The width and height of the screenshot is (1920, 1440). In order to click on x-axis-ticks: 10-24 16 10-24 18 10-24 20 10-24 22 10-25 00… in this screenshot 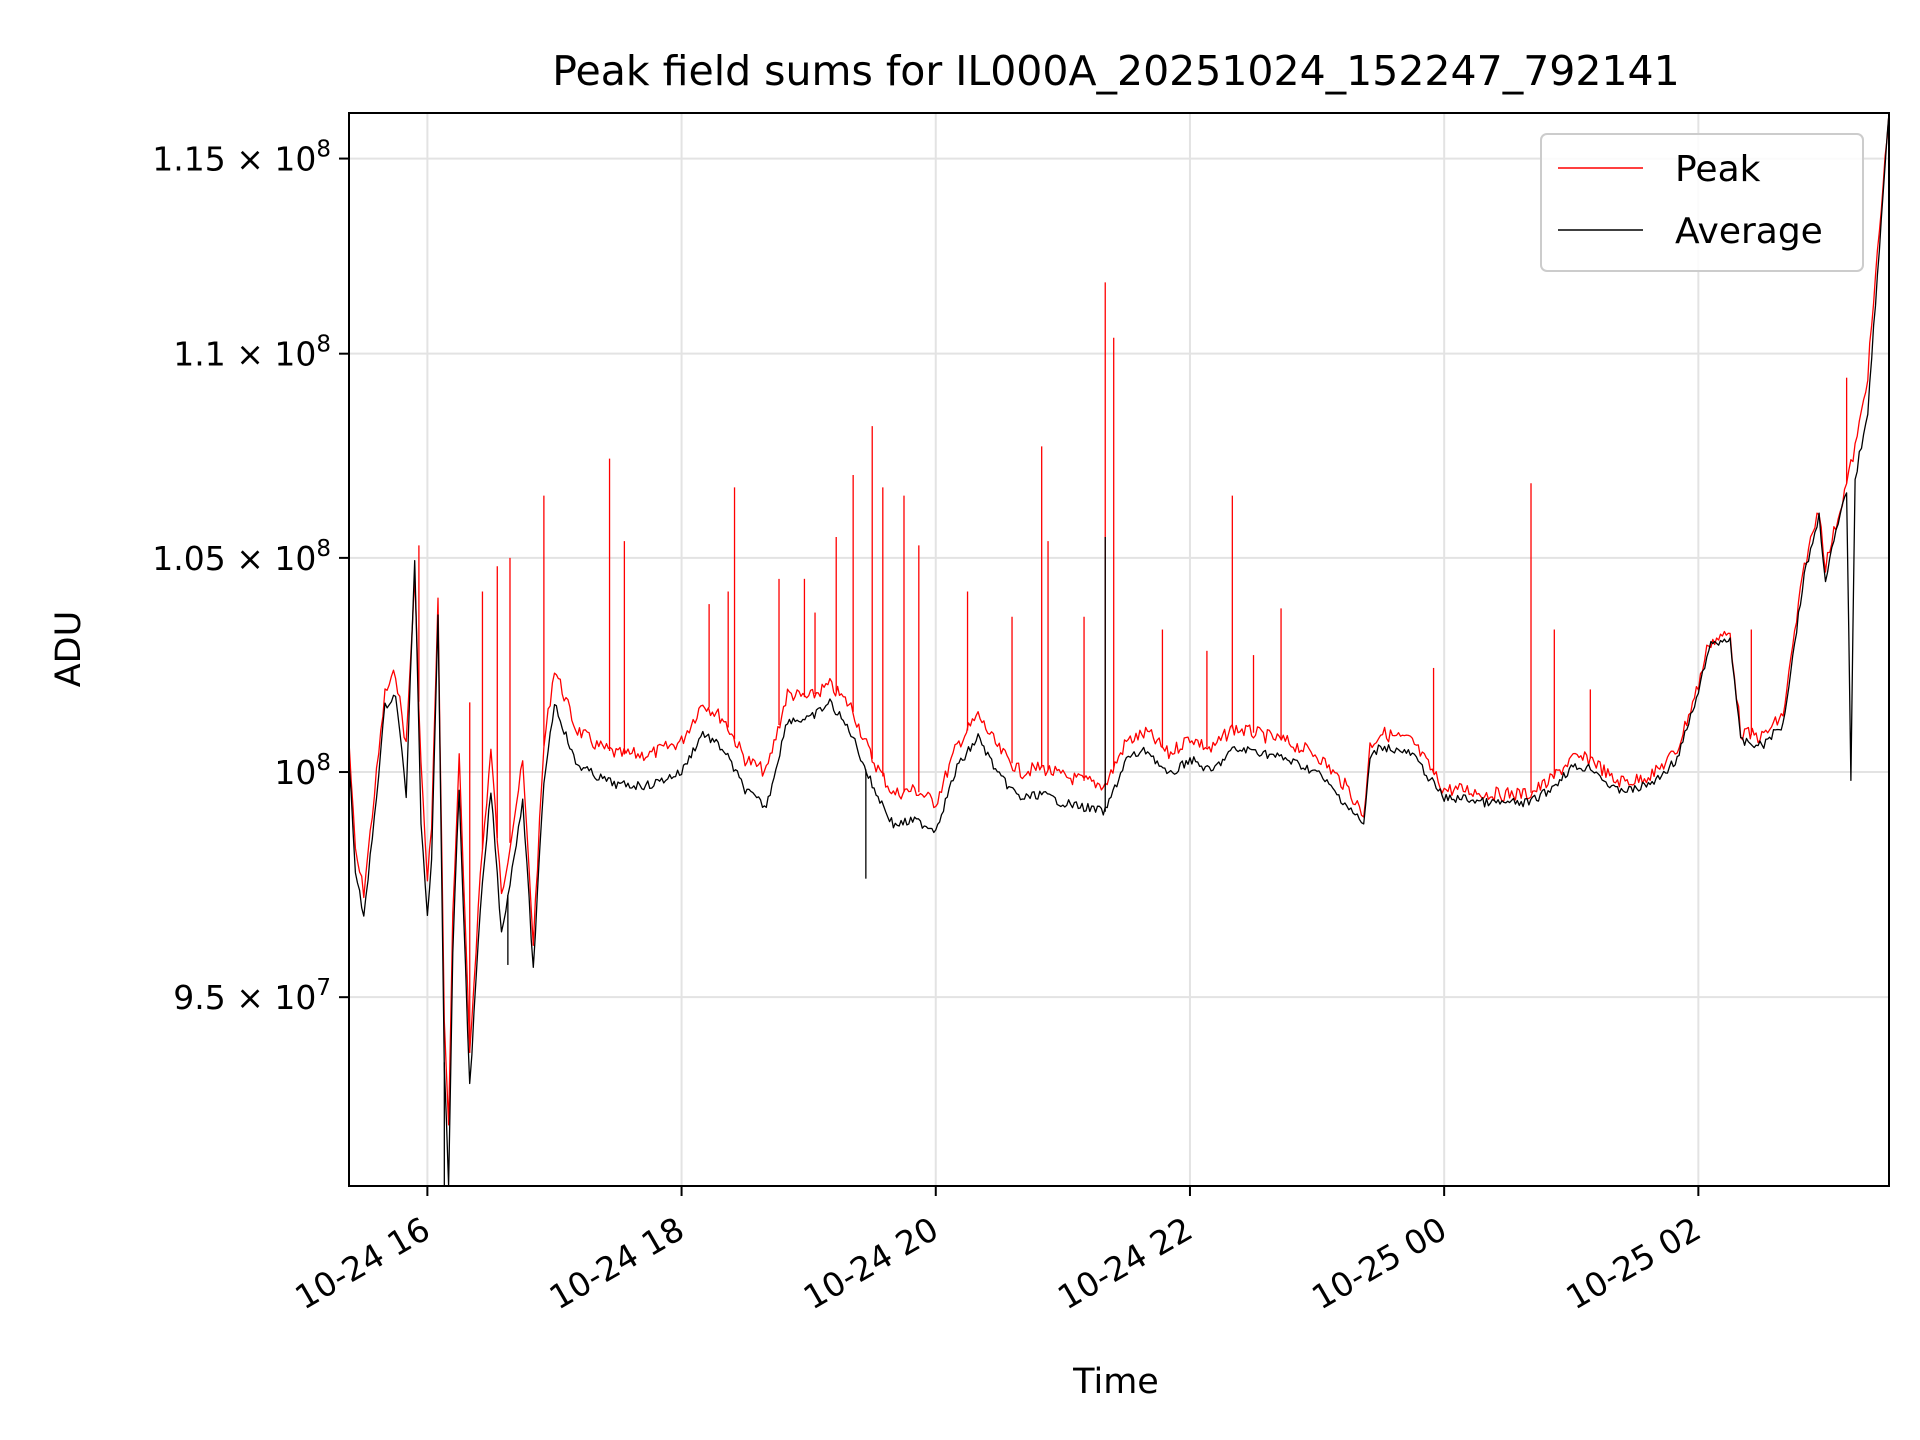, I will do `click(997, 1251)`.